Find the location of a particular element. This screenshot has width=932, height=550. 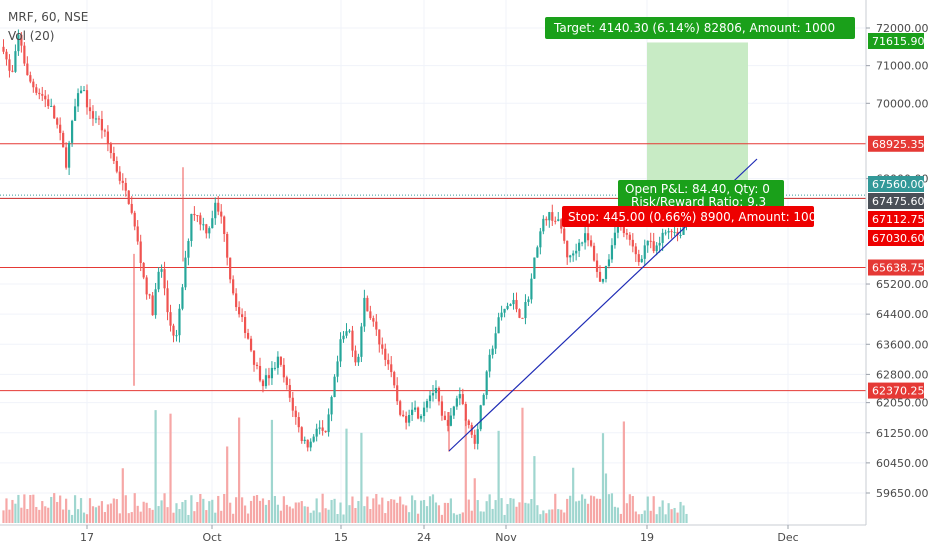

price-tag-label: 67112.75 is located at coordinates (898, 219).